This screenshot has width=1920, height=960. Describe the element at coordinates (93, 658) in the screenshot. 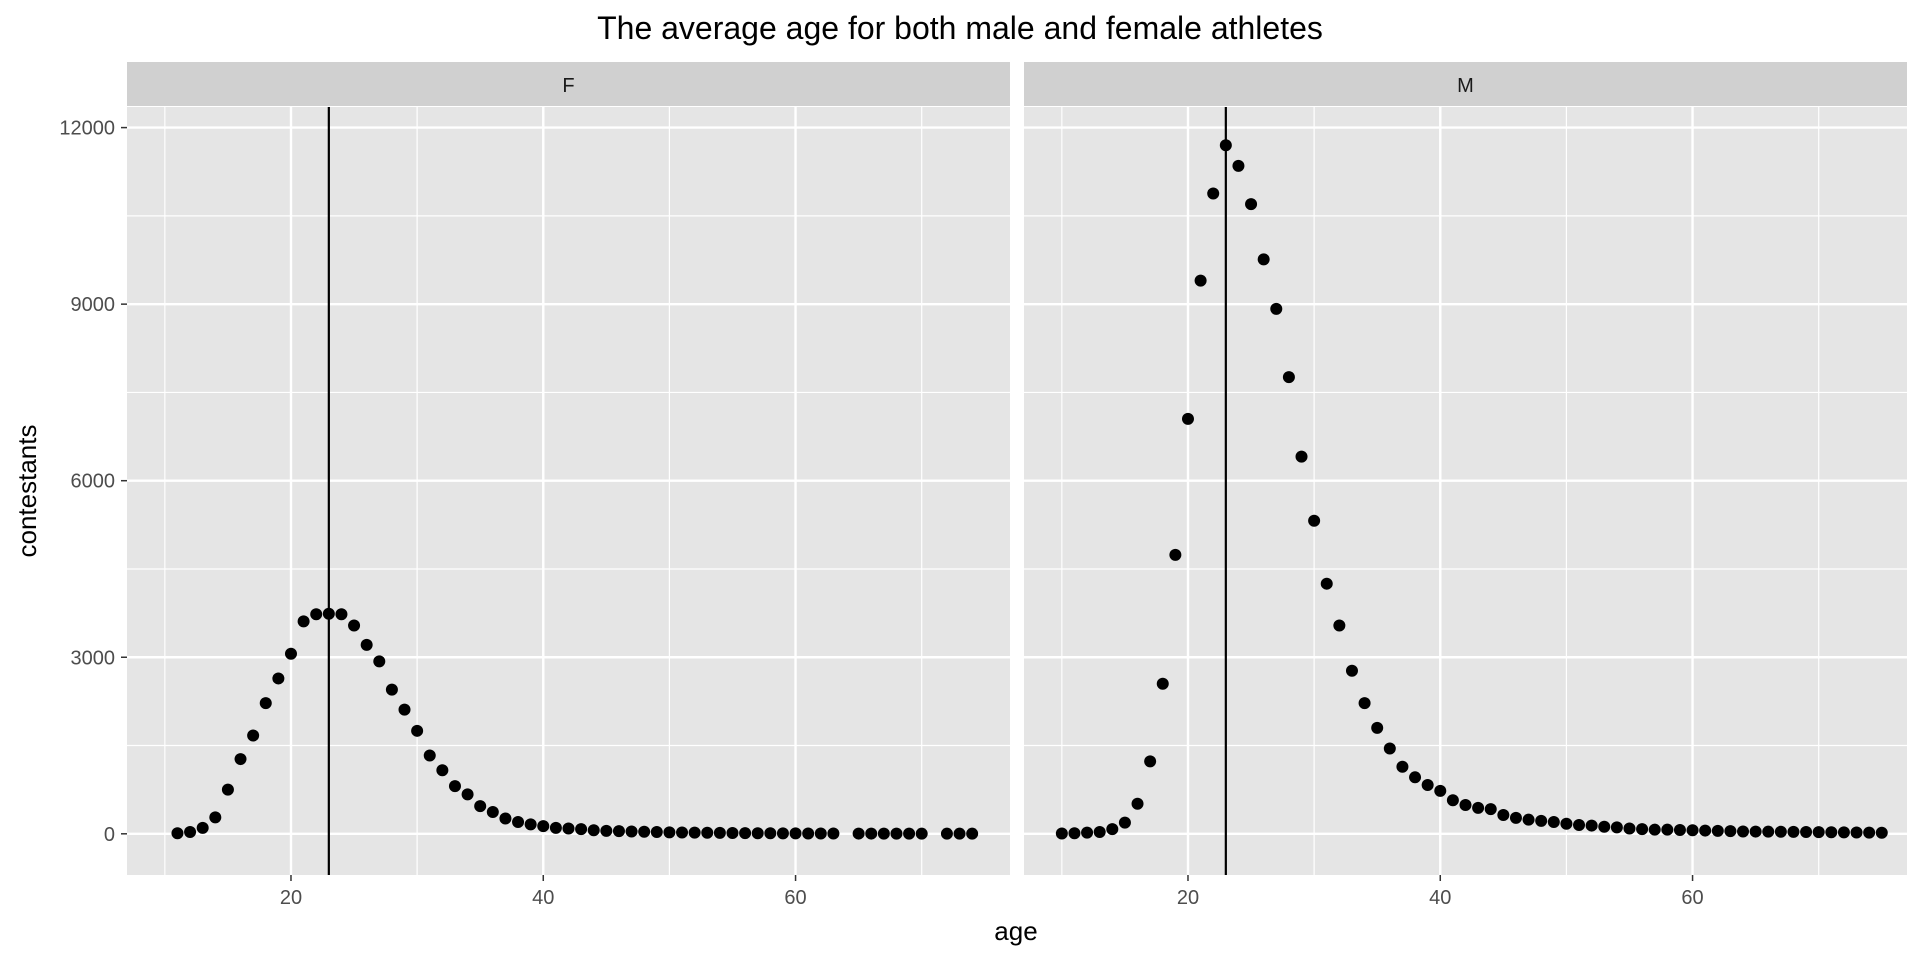

I see `y-tick-label: 3000` at that location.